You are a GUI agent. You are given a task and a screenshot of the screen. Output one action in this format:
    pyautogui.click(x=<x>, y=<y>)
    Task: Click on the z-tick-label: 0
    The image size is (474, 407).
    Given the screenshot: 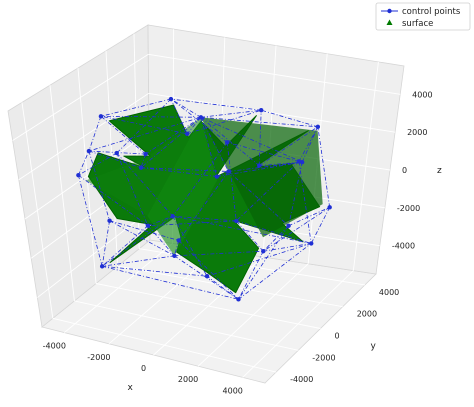 What is the action you would take?
    pyautogui.click(x=404, y=170)
    